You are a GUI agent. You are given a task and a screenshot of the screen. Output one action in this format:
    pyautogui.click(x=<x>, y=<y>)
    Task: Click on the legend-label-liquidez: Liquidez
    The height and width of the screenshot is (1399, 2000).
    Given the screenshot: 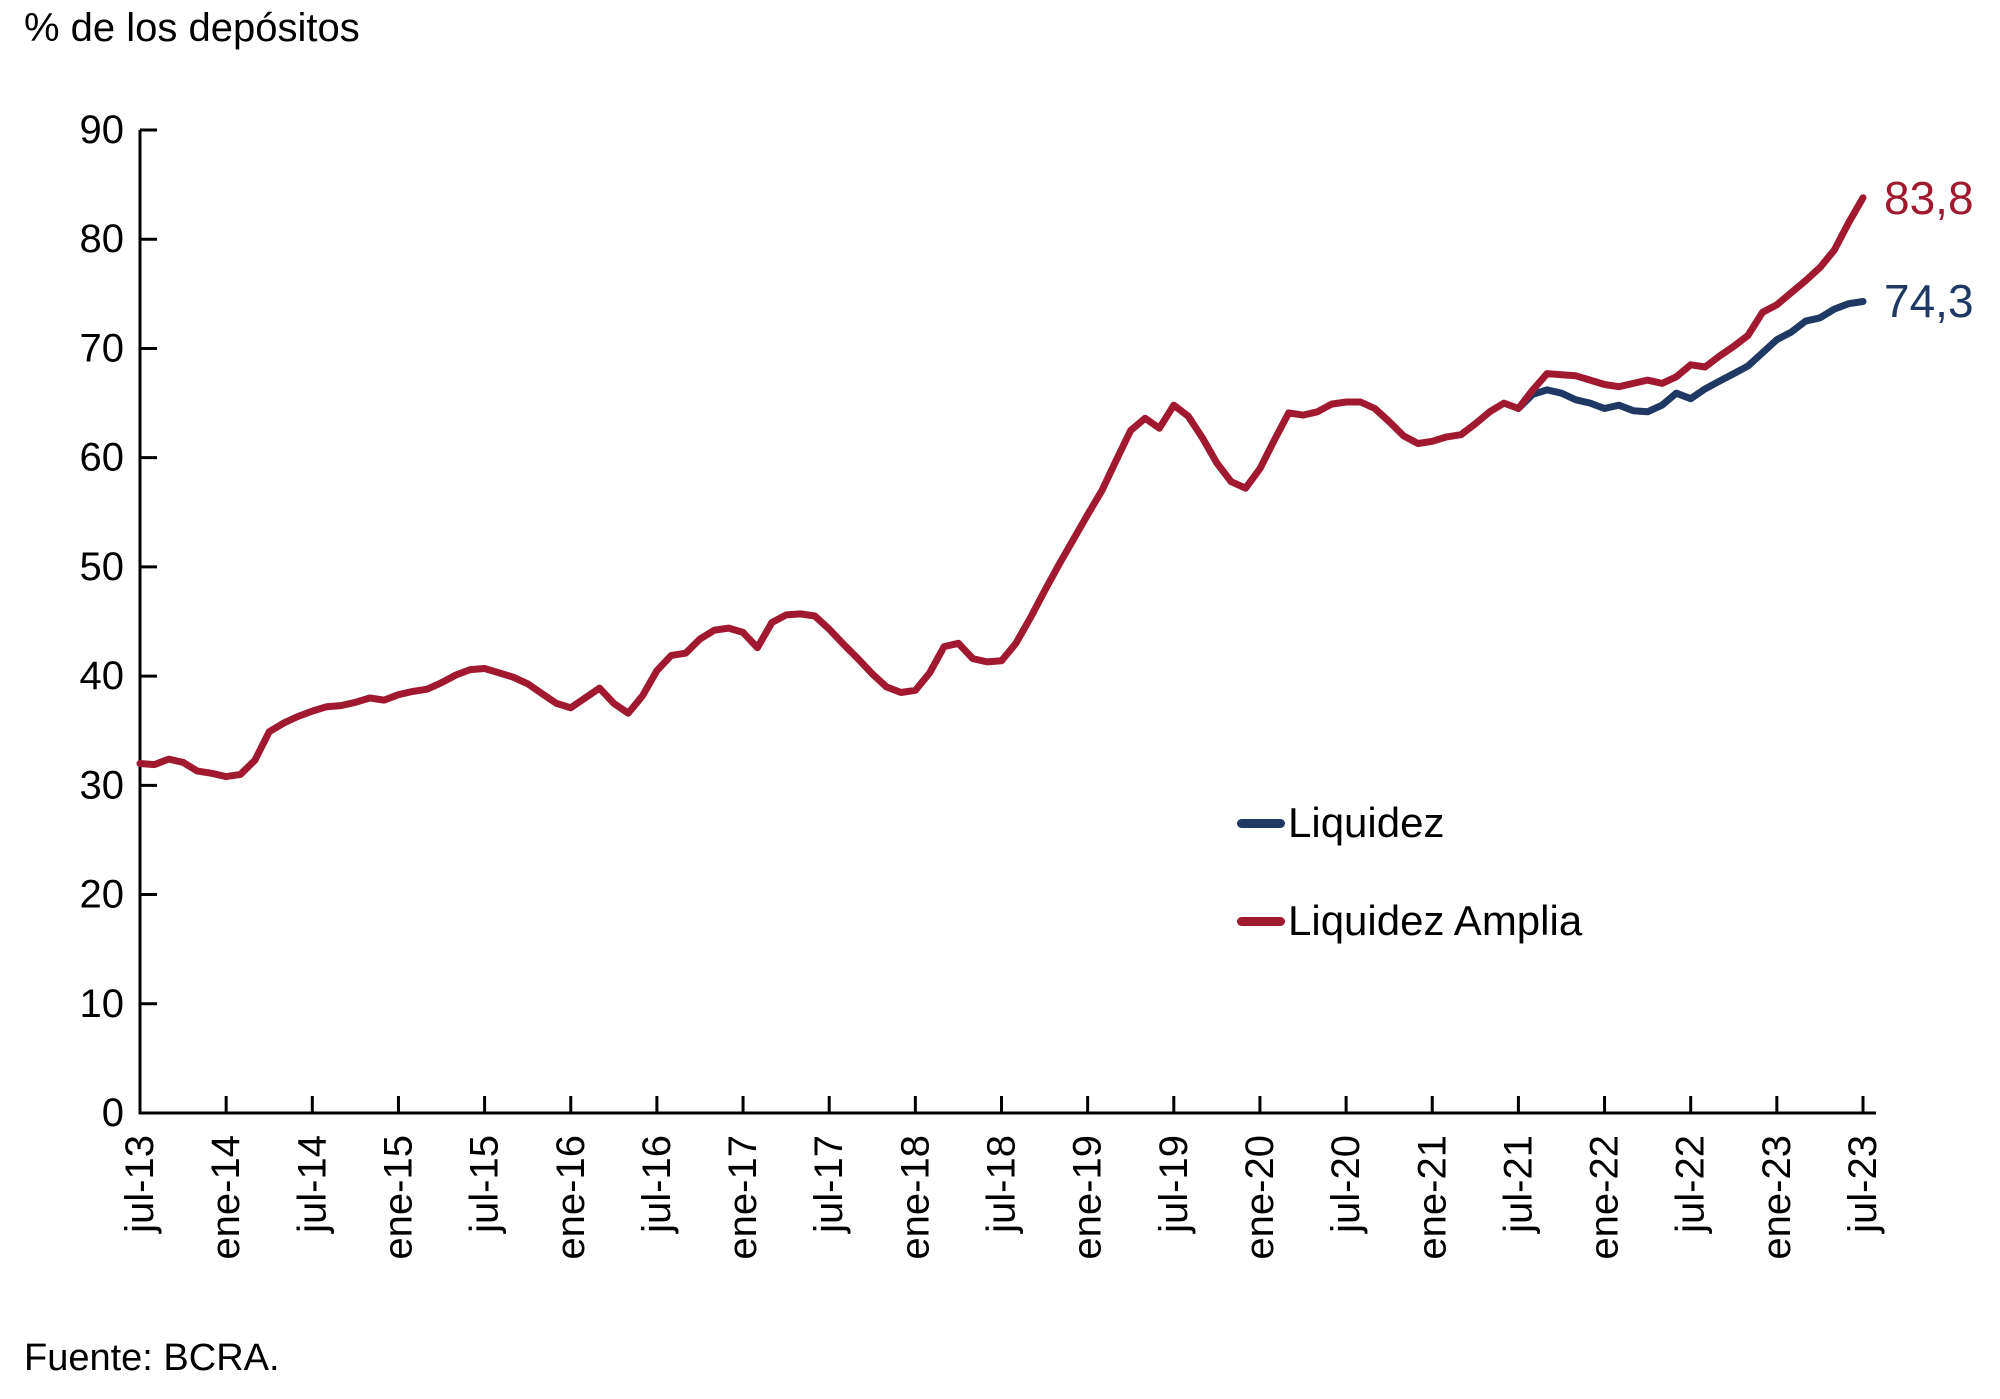 What is the action you would take?
    pyautogui.click(x=1366, y=822)
    